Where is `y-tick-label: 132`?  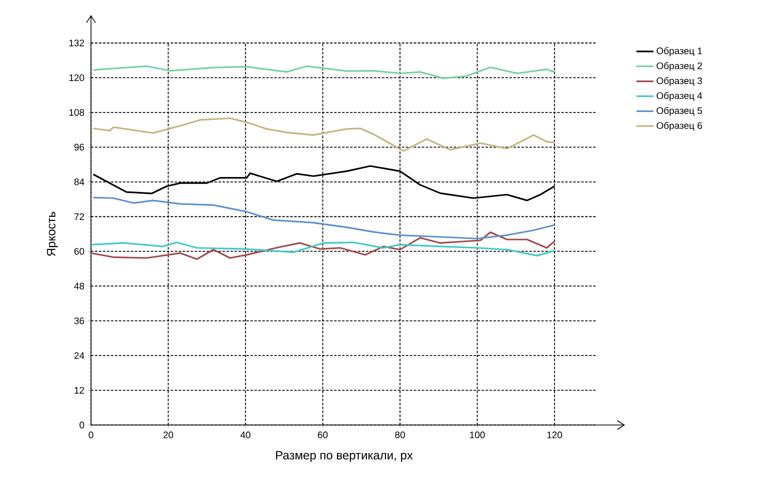 y-tick-label: 132 is located at coordinates (76, 43).